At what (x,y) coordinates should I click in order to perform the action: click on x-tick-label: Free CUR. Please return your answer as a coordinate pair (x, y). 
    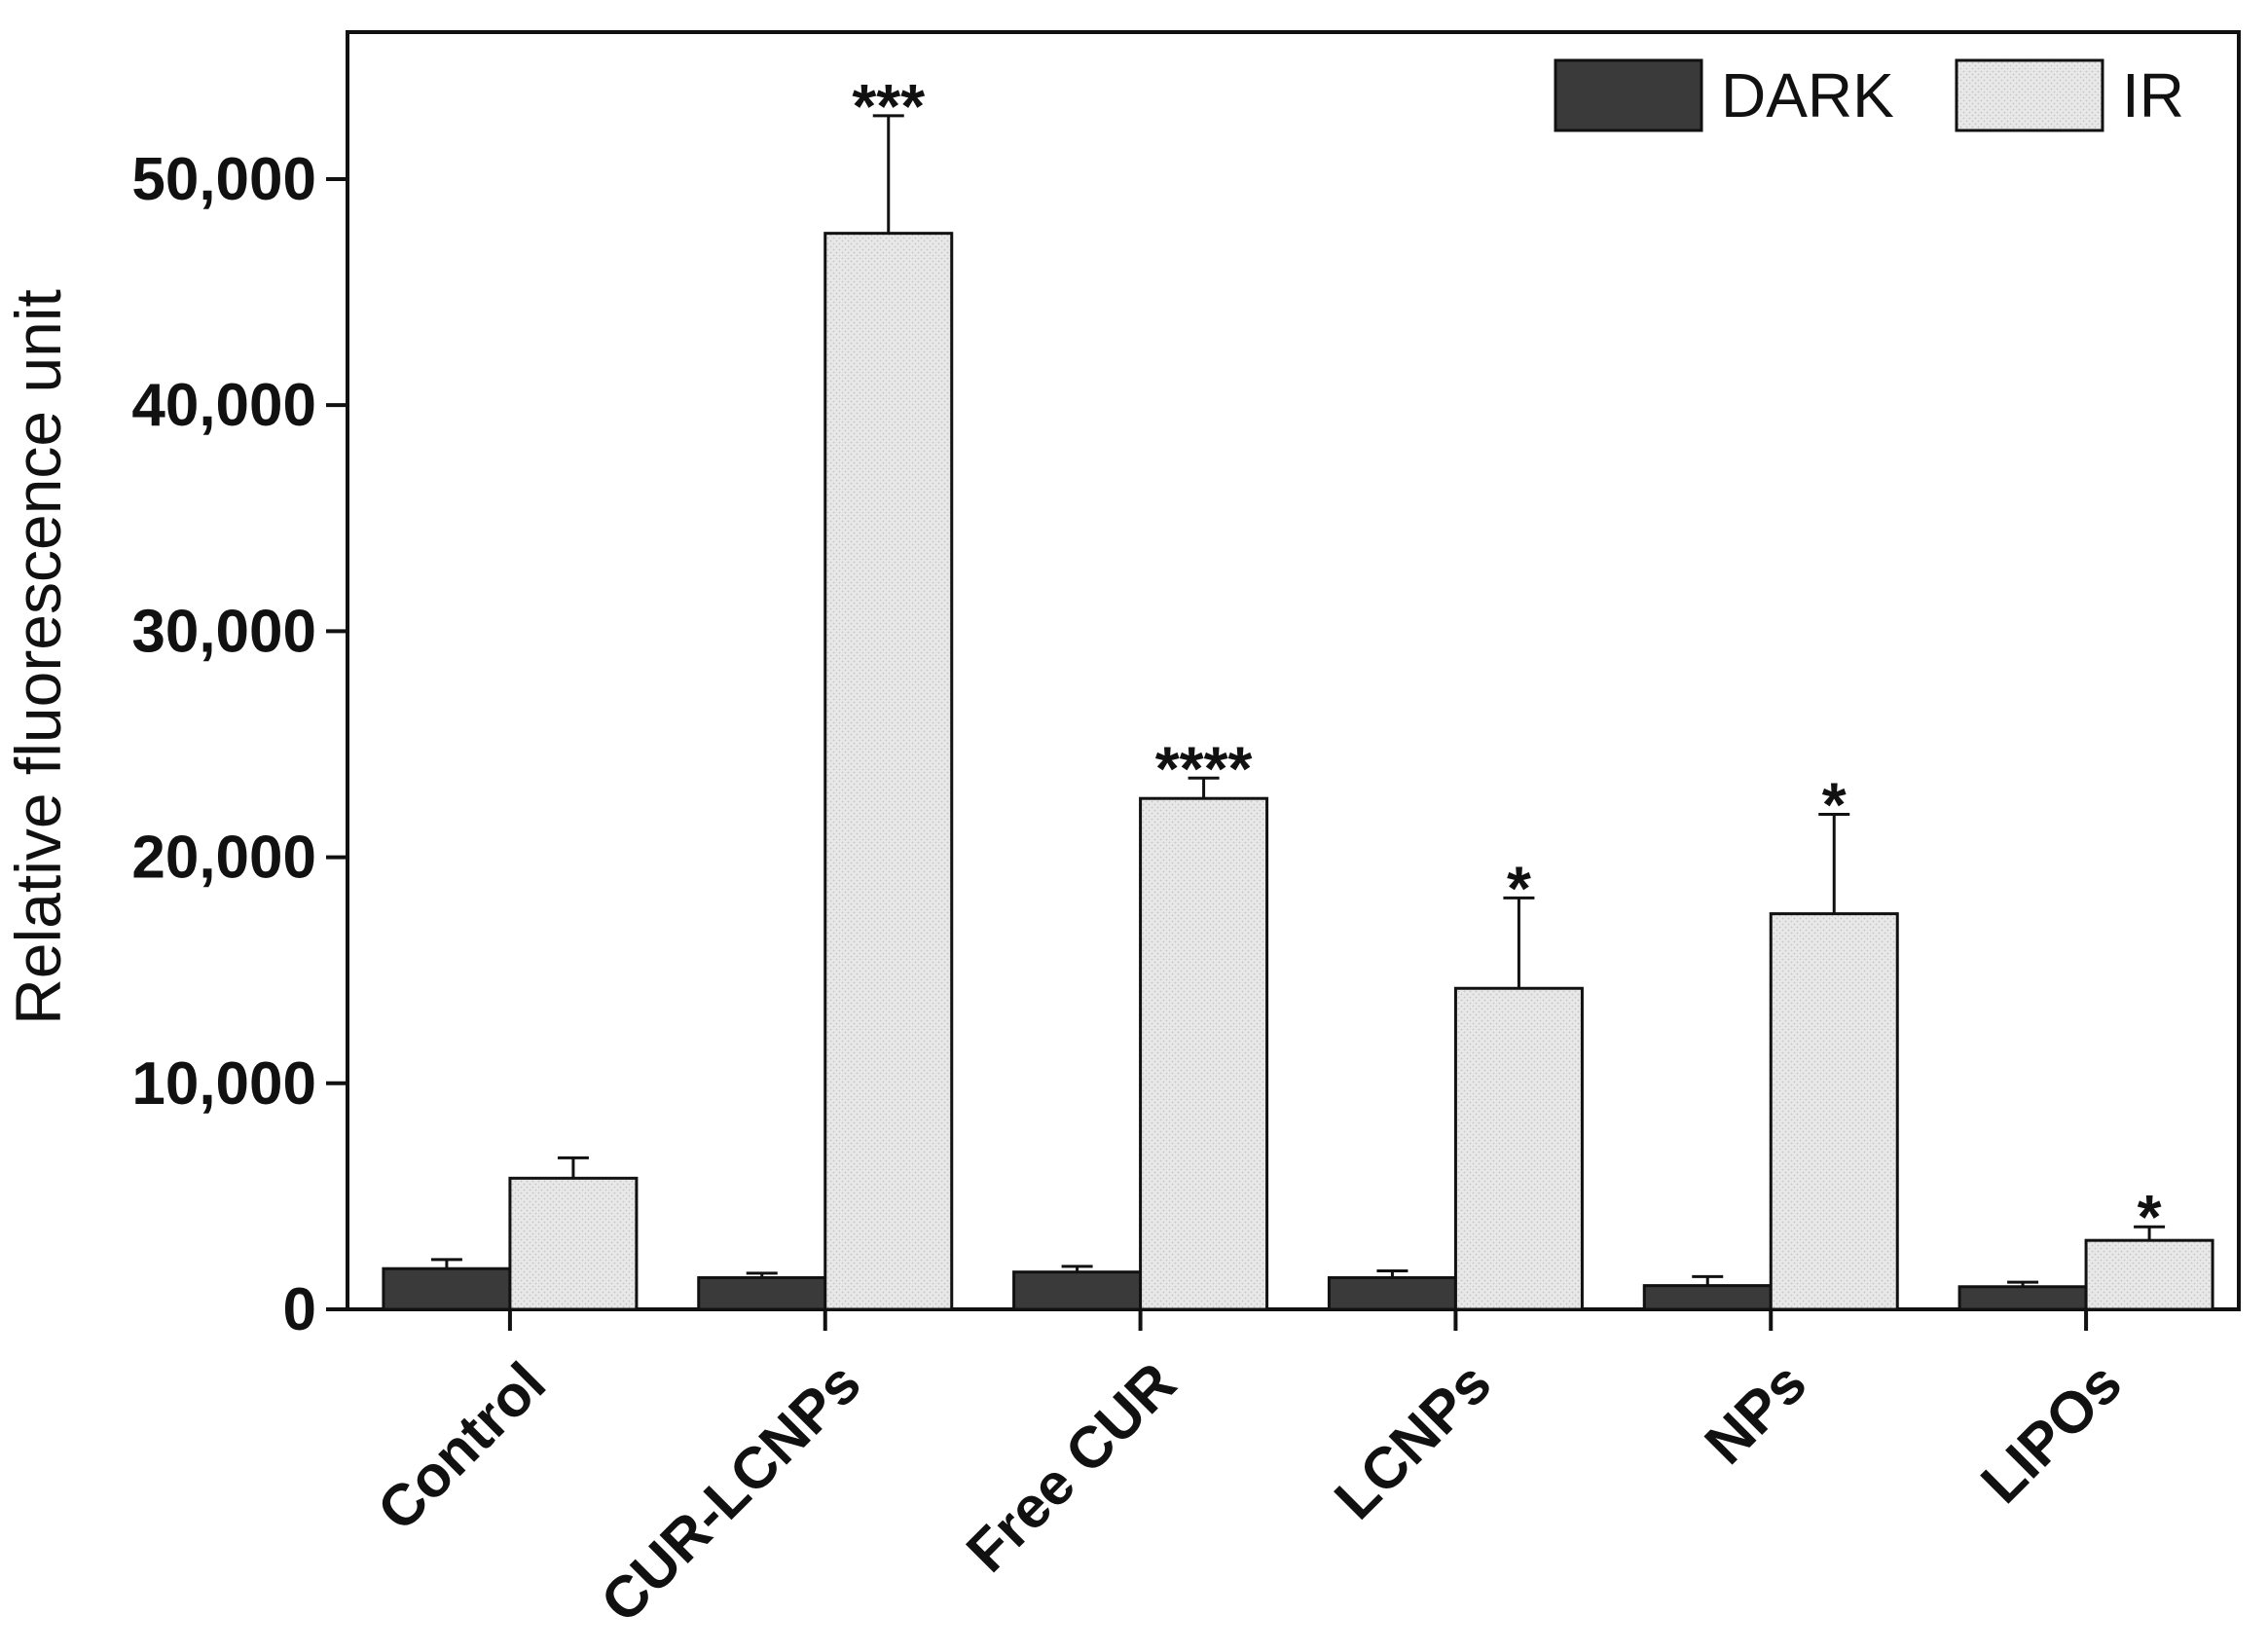
    Looking at the image, I should click on (1071, 1467).